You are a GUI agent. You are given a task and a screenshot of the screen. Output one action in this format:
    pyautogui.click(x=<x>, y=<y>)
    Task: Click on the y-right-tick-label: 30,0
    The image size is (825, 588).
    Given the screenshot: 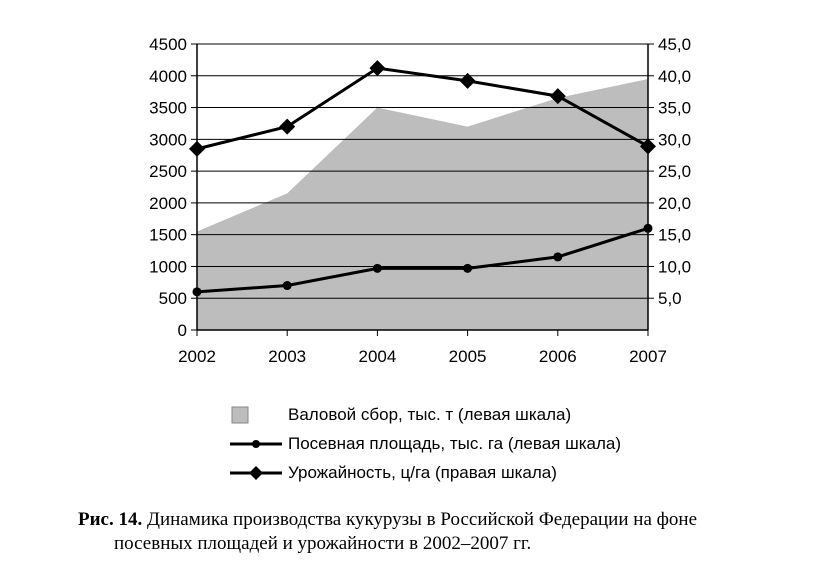 What is the action you would take?
    pyautogui.click(x=674, y=139)
    